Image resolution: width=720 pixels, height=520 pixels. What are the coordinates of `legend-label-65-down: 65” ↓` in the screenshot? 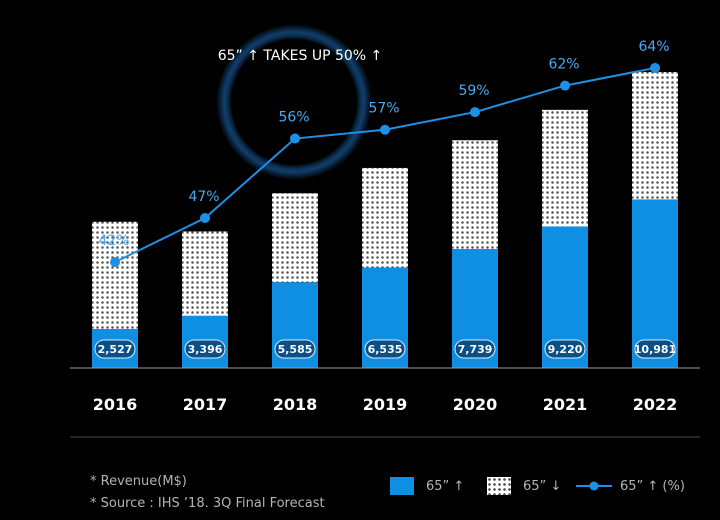 It's located at (542, 486).